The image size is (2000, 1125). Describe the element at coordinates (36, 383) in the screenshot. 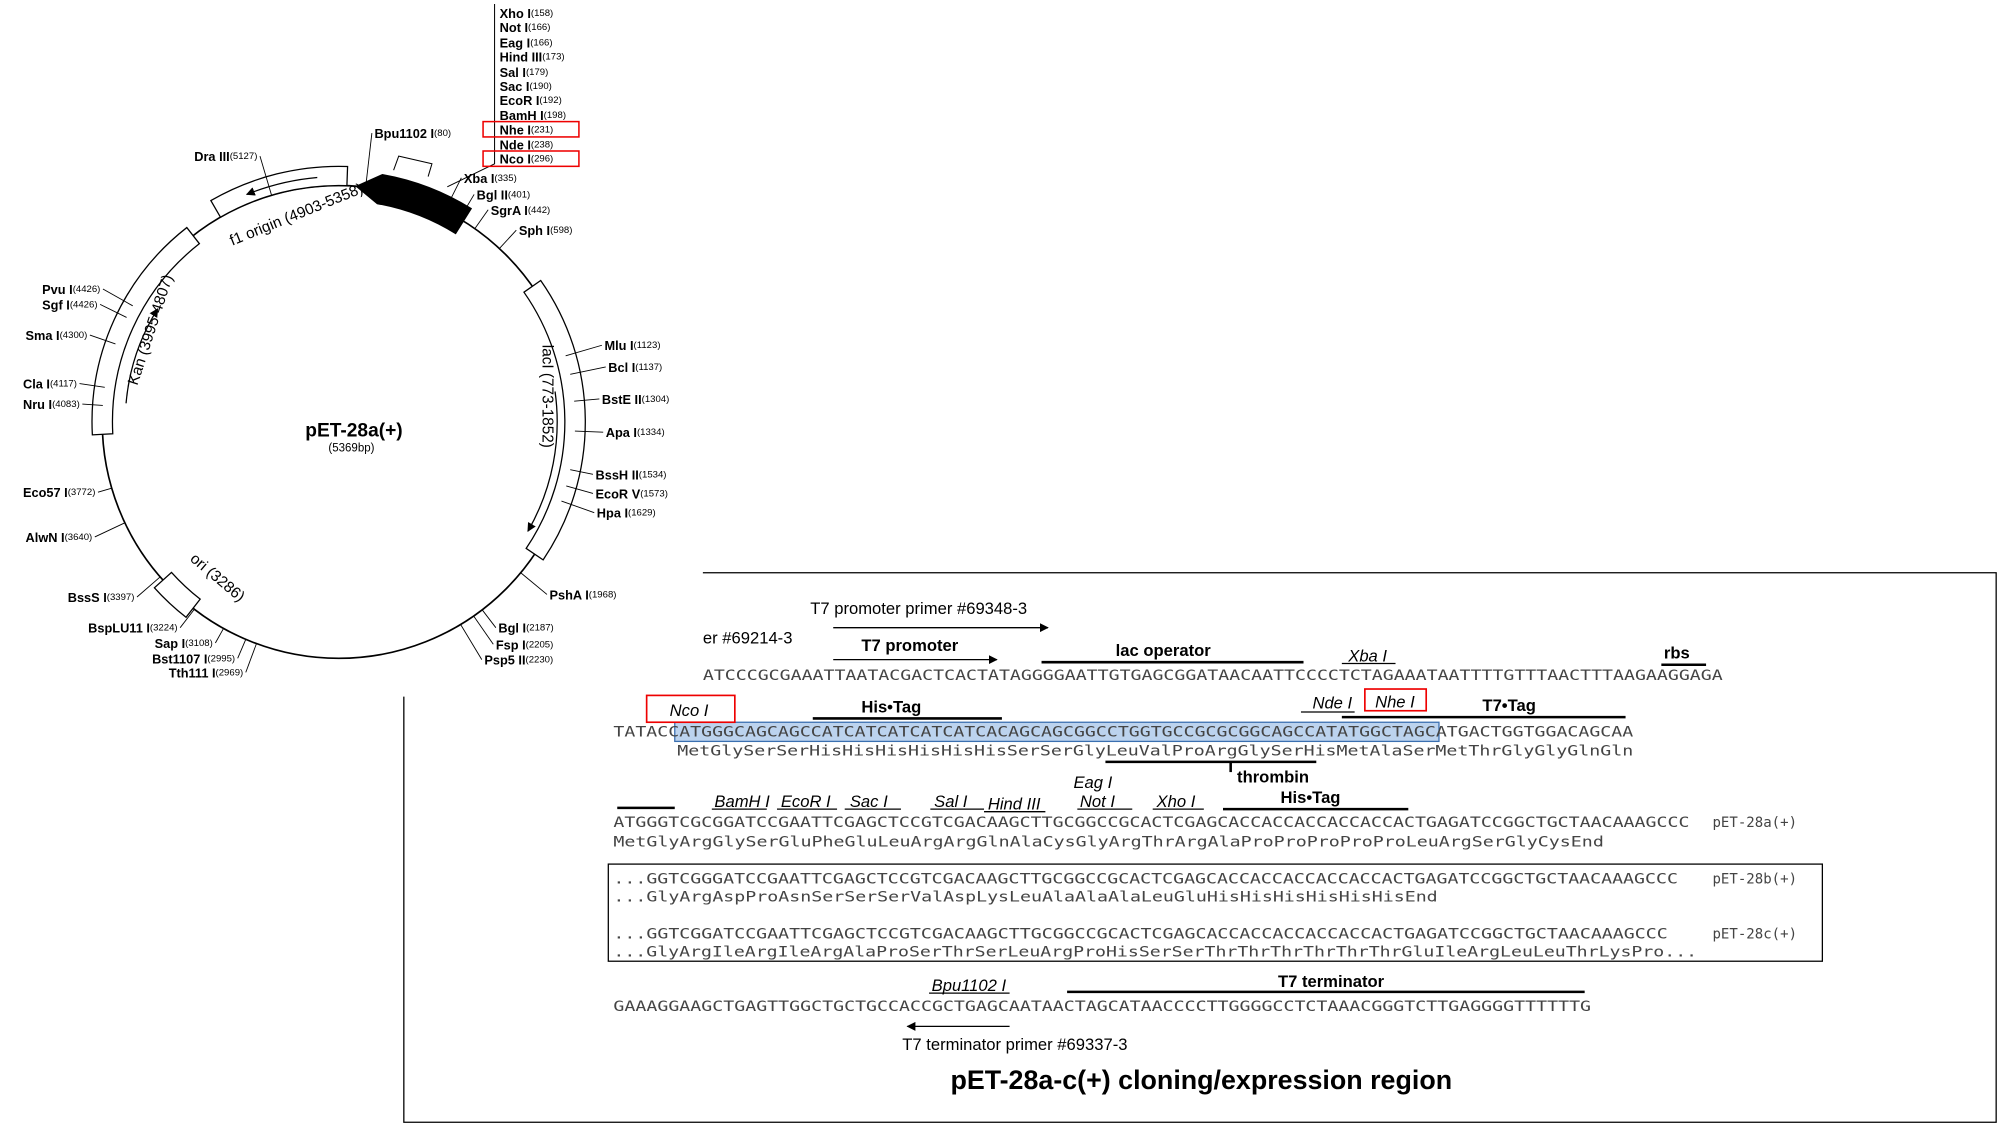

I see `site-name: Cla I` at that location.